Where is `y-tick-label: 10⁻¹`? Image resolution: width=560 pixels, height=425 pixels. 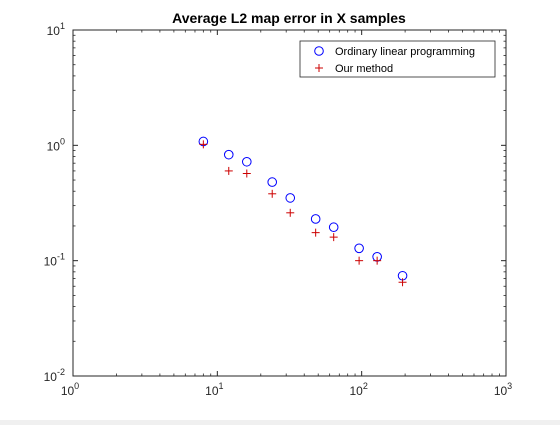
y-tick-label: 10⁻¹ is located at coordinates (54, 260).